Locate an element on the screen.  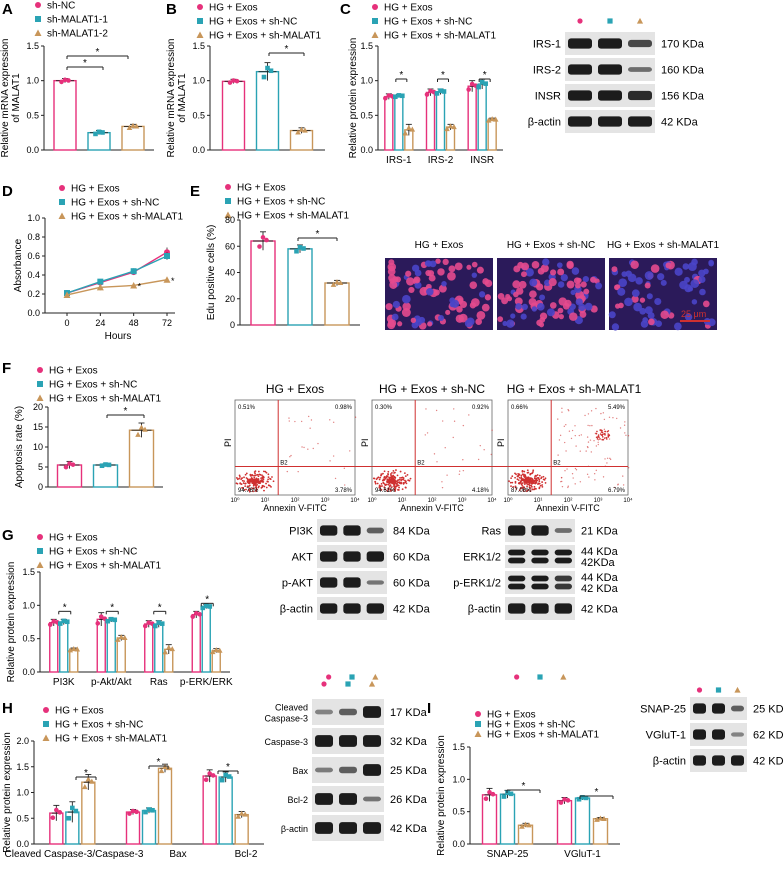
kda-label: 26 KDa is located at coordinates (409, 800).